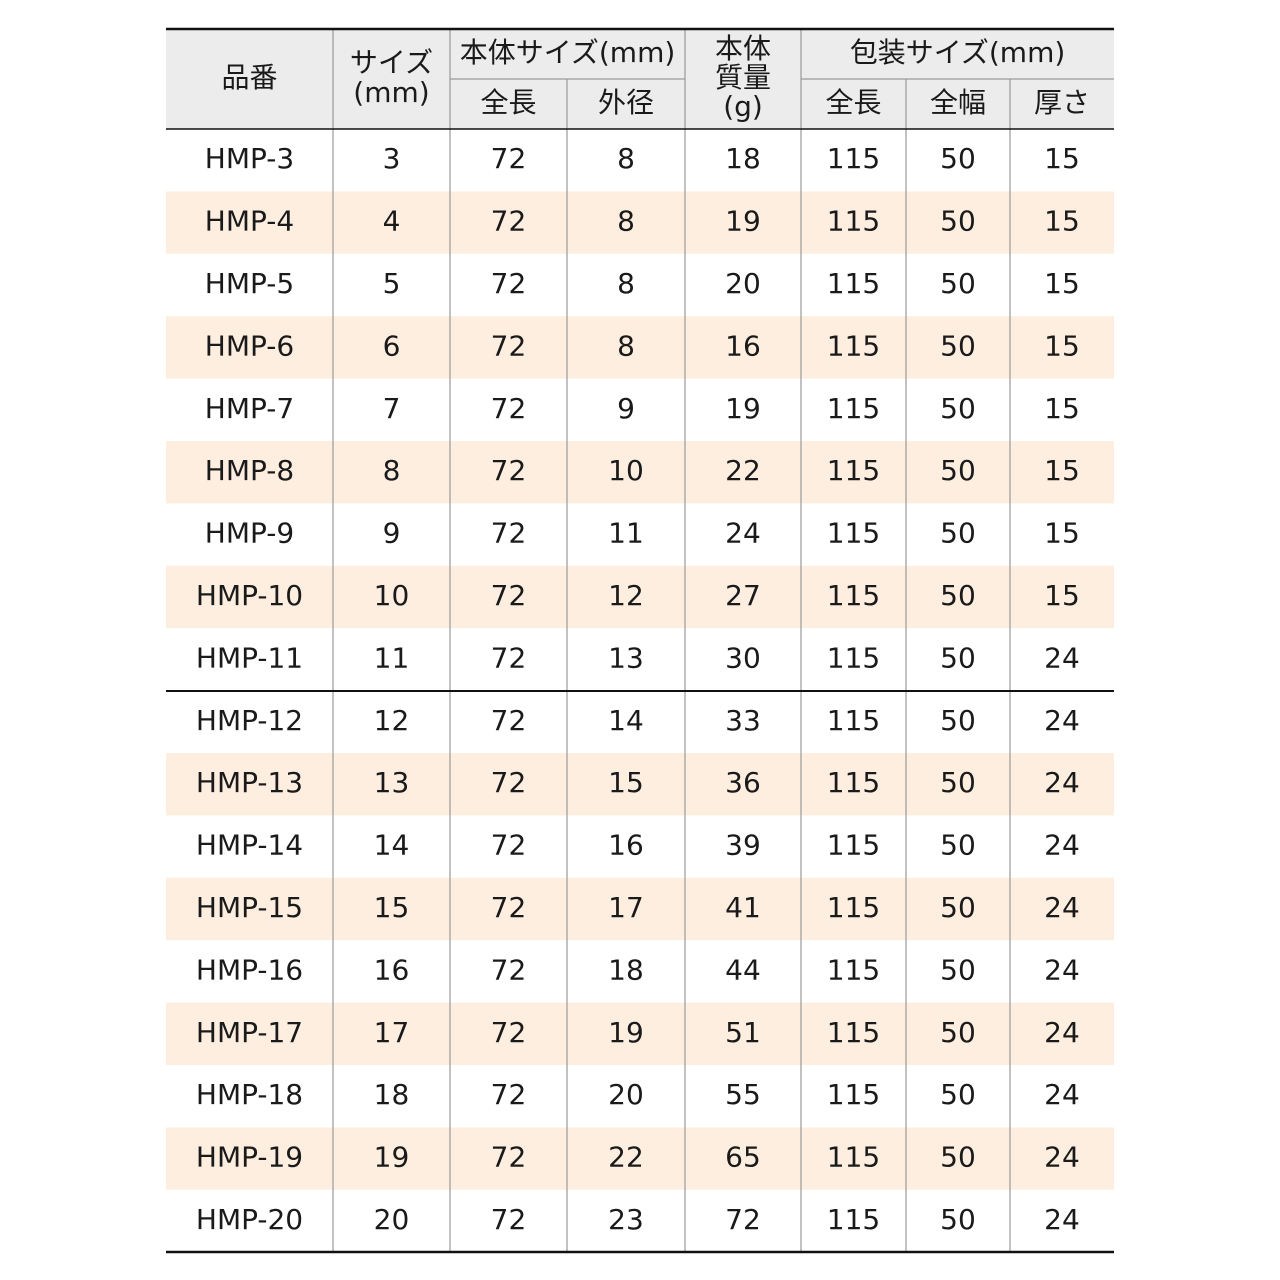 This screenshot has width=1280, height=1280. What do you see at coordinates (249, 1094) in the screenshot?
I see `product-code: HMP-18` at bounding box center [249, 1094].